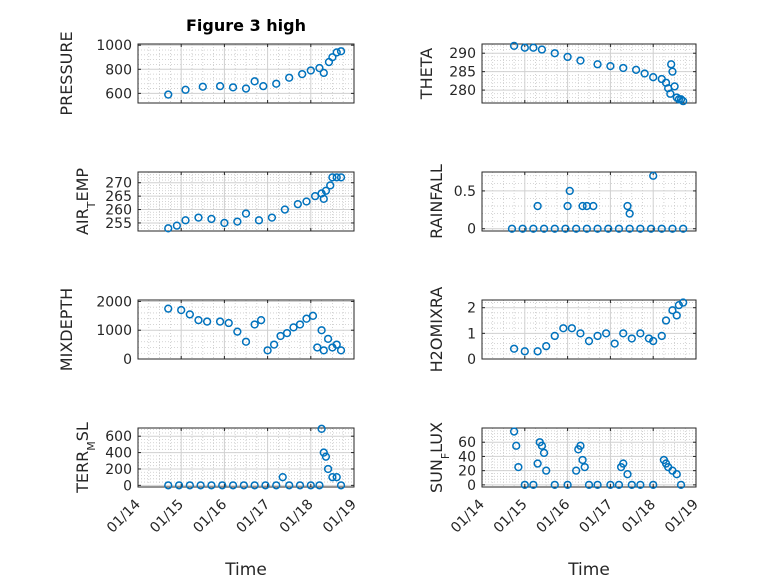 This screenshot has height=583, width=778. Describe the element at coordinates (167, 517) in the screenshot. I see `x-tick-label: 01/15` at that location.